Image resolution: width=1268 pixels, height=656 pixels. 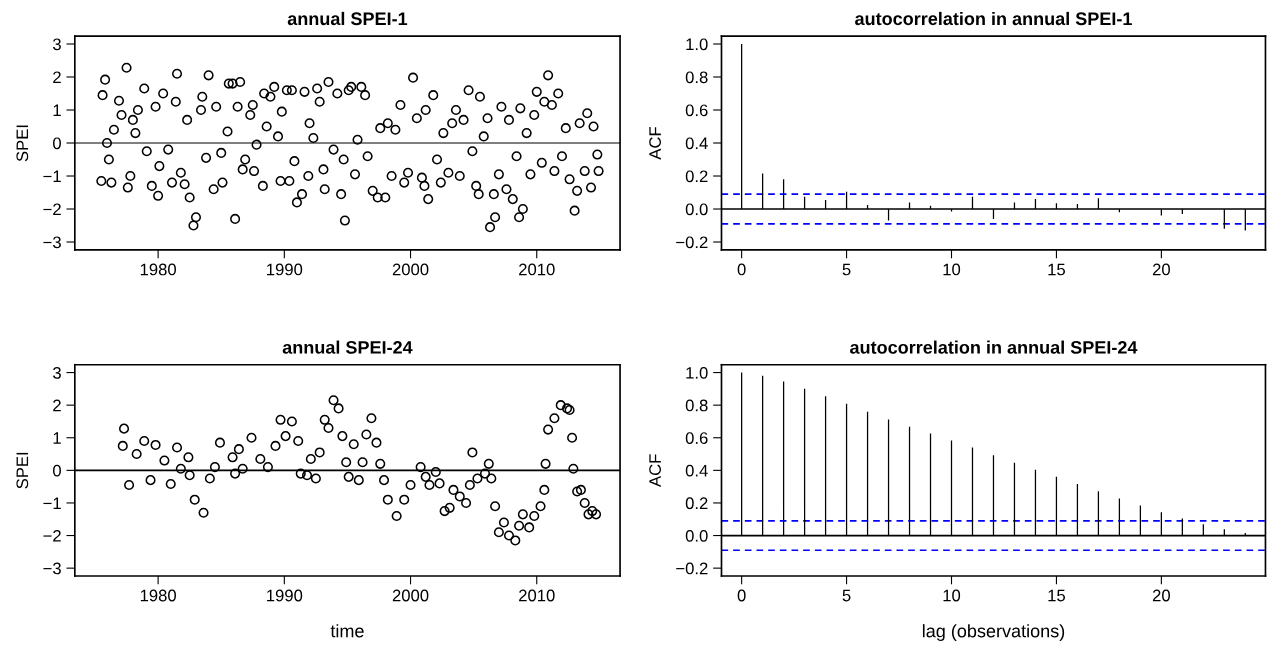 I want to click on chart-title: annual SPEI-1, so click(x=347, y=18).